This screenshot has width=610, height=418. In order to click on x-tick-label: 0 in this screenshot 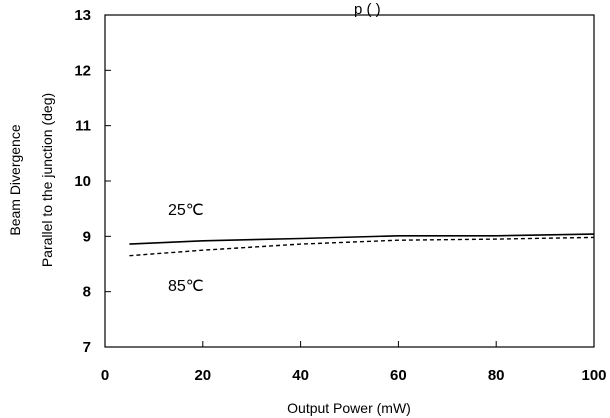, I will do `click(105, 375)`.